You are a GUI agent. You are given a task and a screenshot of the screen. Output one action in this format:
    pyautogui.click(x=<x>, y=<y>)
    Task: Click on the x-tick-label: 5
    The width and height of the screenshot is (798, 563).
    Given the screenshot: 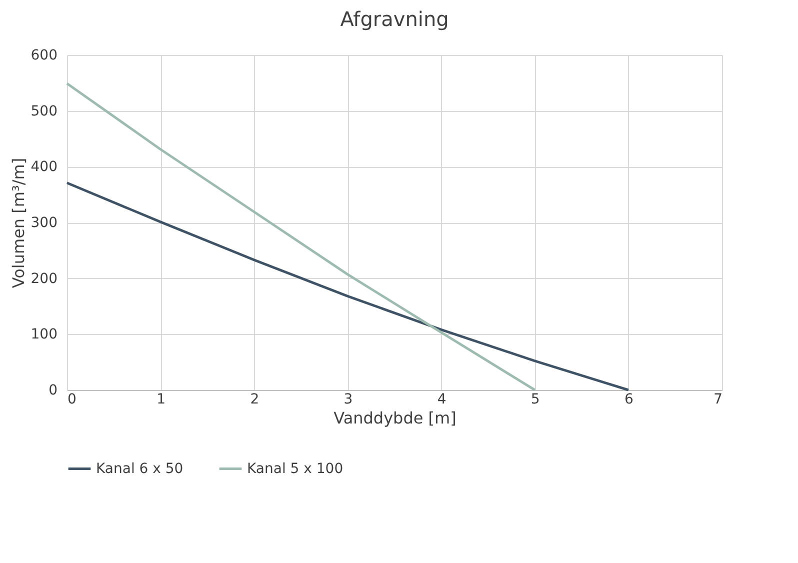 What is the action you would take?
    pyautogui.click(x=535, y=400)
    